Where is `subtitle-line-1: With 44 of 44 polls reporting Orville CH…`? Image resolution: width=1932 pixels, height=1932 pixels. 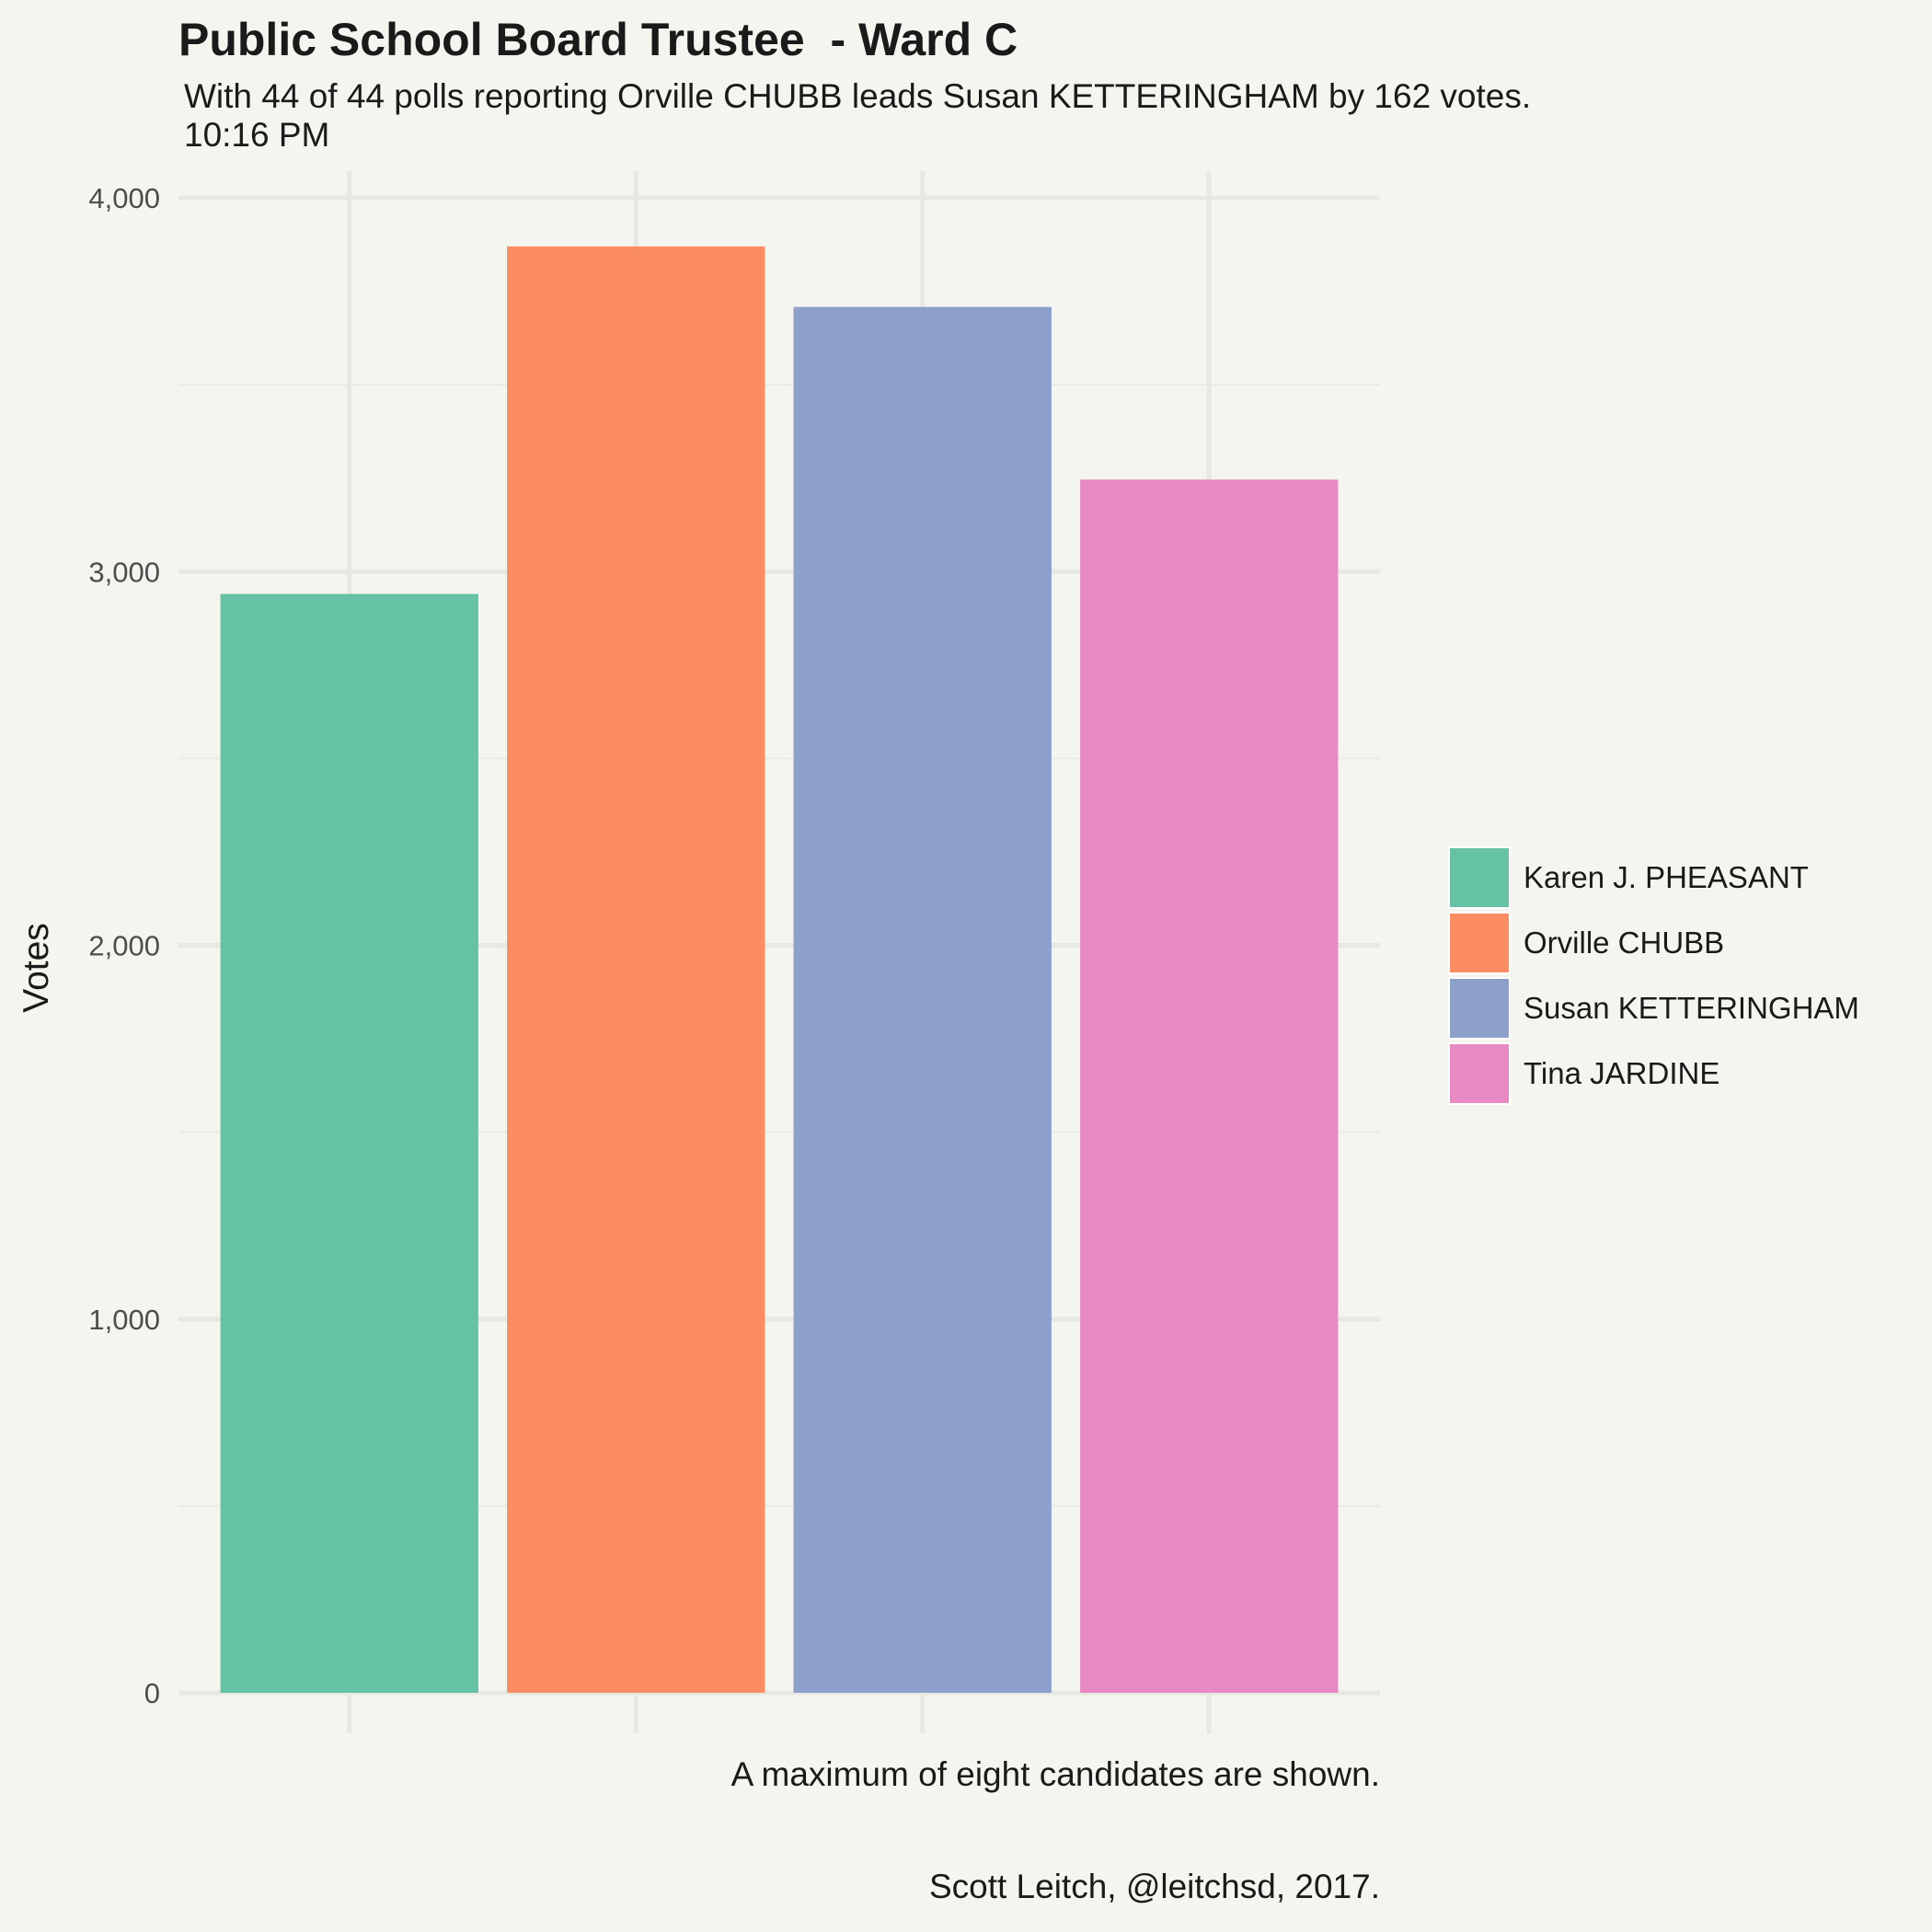 subtitle-line-1: With 44 of 44 polls reporting Orville CH… is located at coordinates (858, 96).